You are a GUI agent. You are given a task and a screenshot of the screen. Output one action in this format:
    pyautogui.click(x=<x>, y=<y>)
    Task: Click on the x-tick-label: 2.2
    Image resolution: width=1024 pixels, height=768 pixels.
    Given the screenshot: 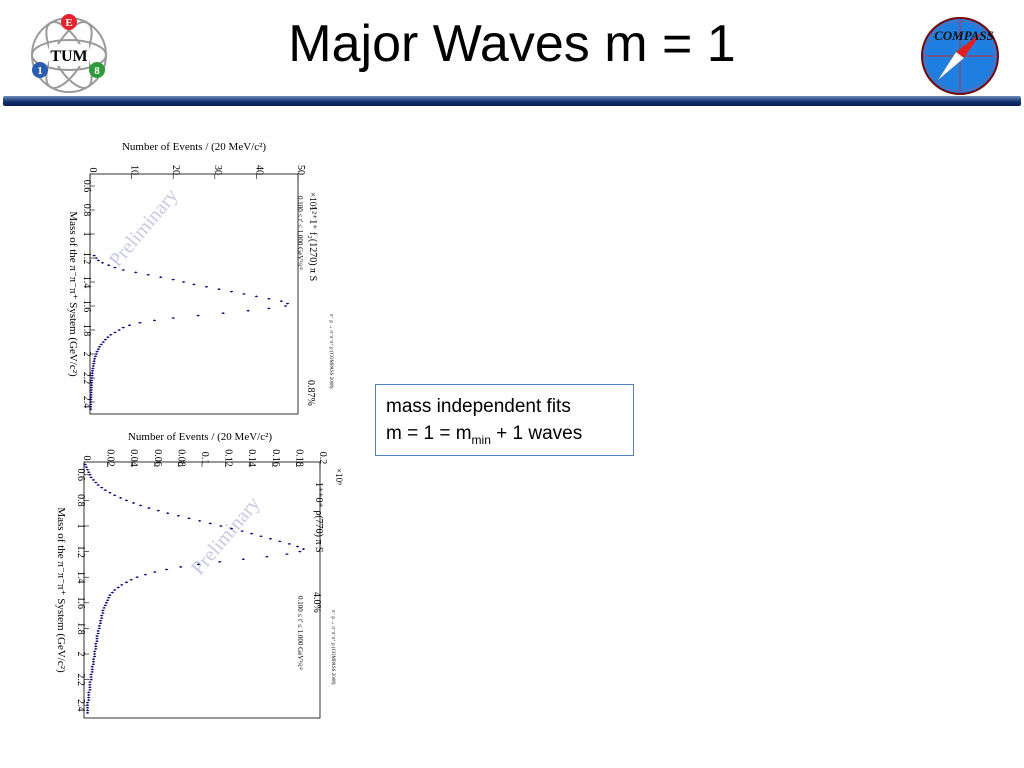 What is the action you would take?
    pyautogui.click(x=86, y=378)
    